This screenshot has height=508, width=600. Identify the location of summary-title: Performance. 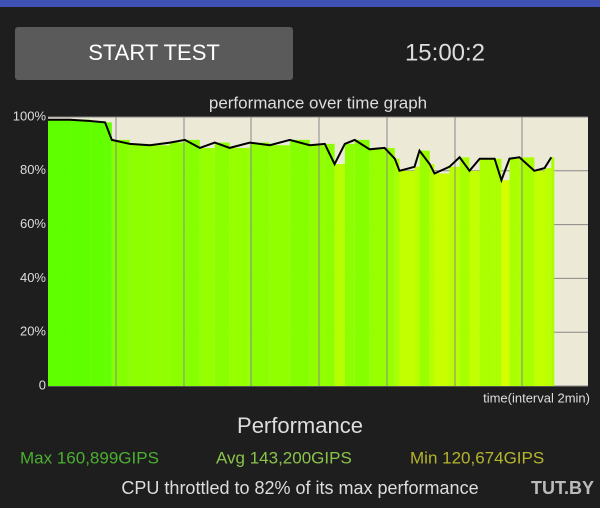
(300, 425).